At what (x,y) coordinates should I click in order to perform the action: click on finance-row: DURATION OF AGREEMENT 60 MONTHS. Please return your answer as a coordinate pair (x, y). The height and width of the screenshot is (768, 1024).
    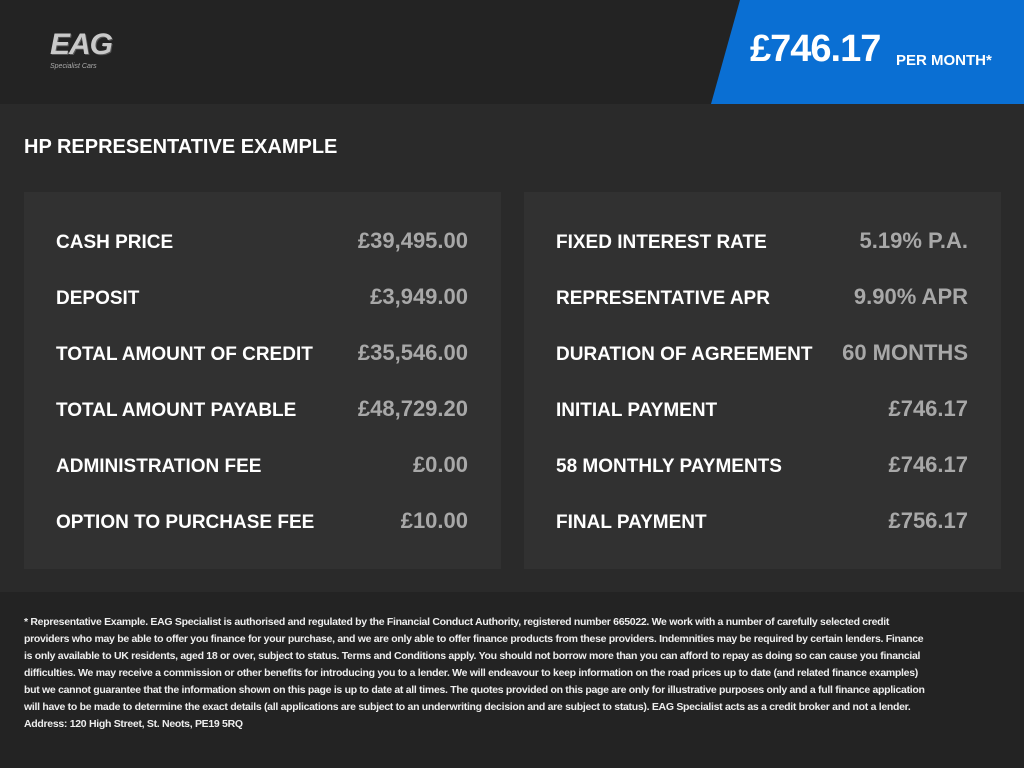
    Looking at the image, I should click on (762, 355).